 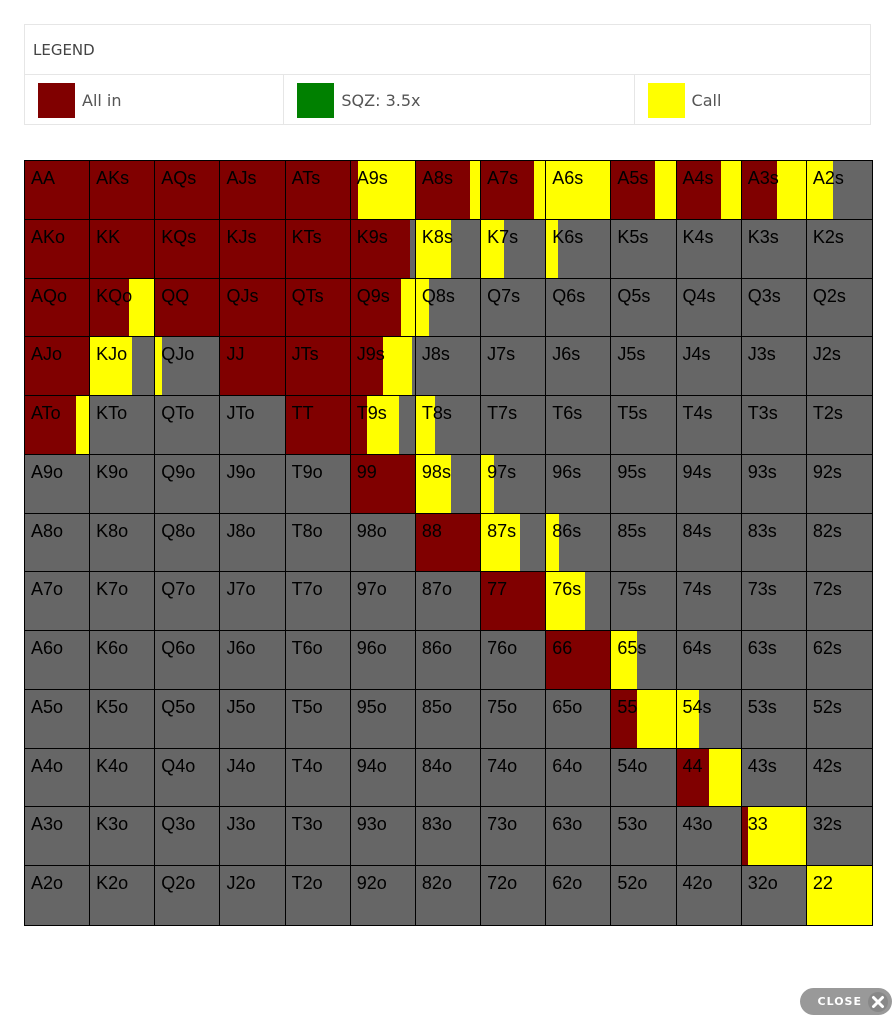 I want to click on hand-label: 74s, so click(x=697, y=589).